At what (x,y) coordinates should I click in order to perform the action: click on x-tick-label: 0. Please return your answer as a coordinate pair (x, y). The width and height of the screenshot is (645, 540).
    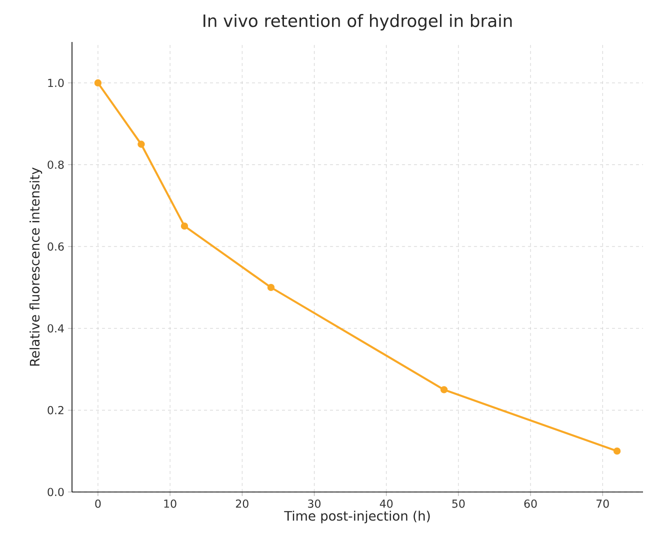
    Looking at the image, I should click on (98, 504).